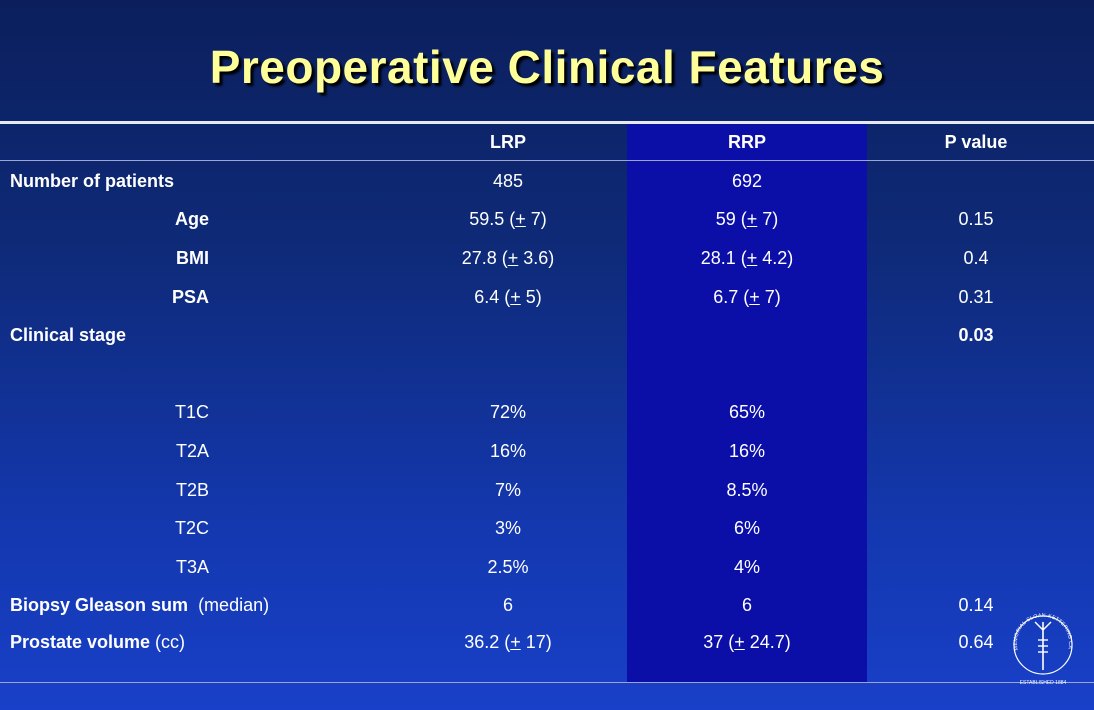  What do you see at coordinates (191, 412) in the screenshot?
I see `row-label-t1c: T1C` at bounding box center [191, 412].